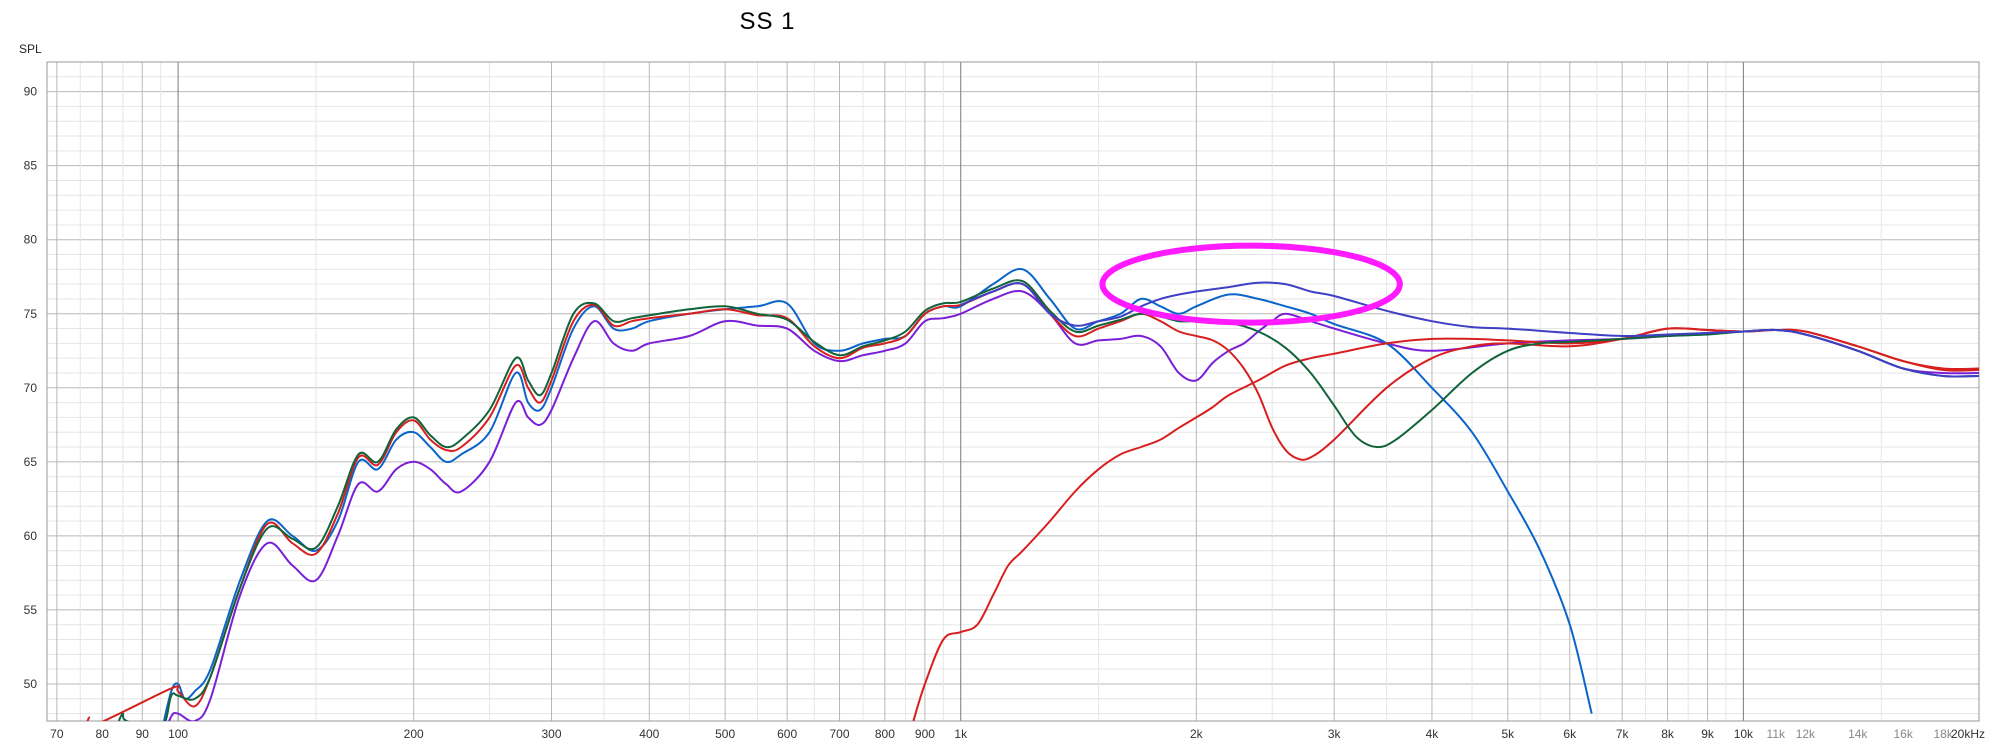  I want to click on x-tick-label: 3k, so click(1335, 734).